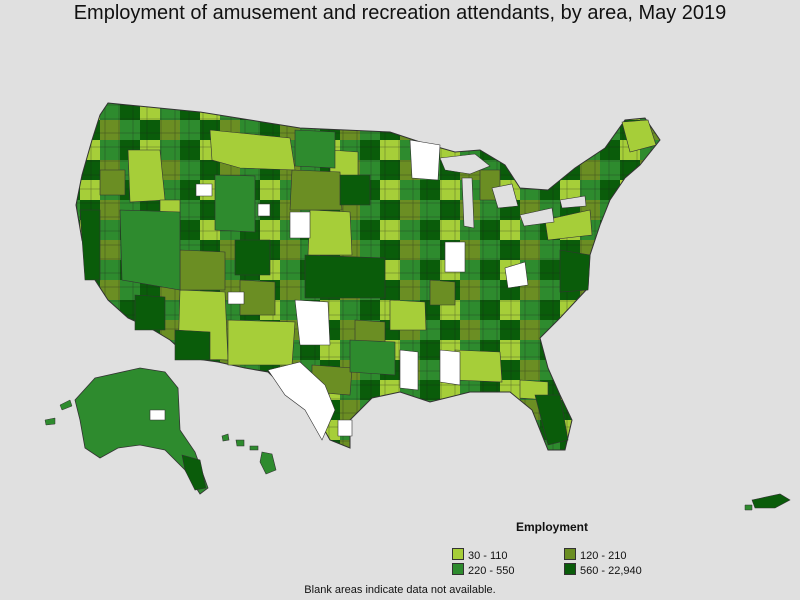 This screenshot has width=800, height=600. I want to click on footnote: Blank areas indicate data not available., so click(400, 590).